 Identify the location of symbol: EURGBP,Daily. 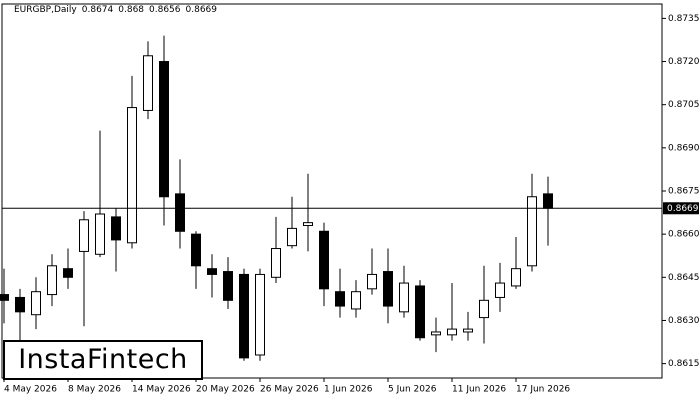
(45, 10).